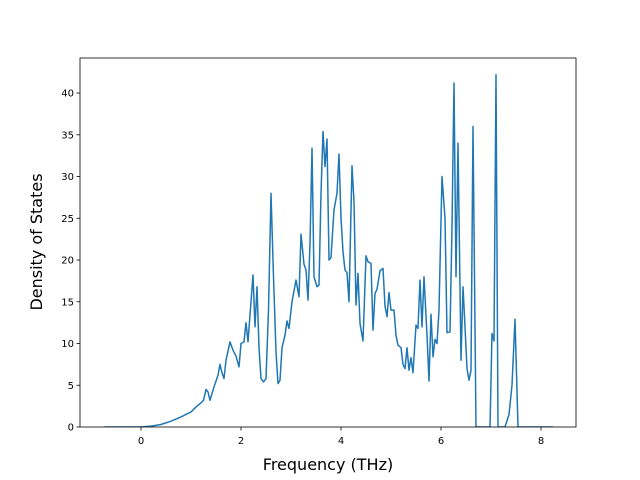 Image resolution: width=640 pixels, height=480 pixels. What do you see at coordinates (36, 241) in the screenshot?
I see `y-axis-label: Density of States` at bounding box center [36, 241].